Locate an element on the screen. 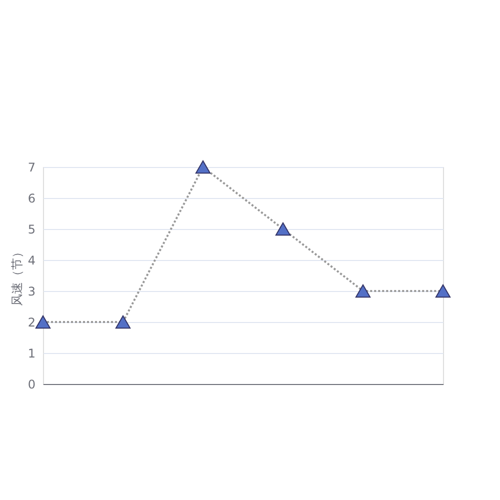  y-tick-label: 7 is located at coordinates (32, 167).